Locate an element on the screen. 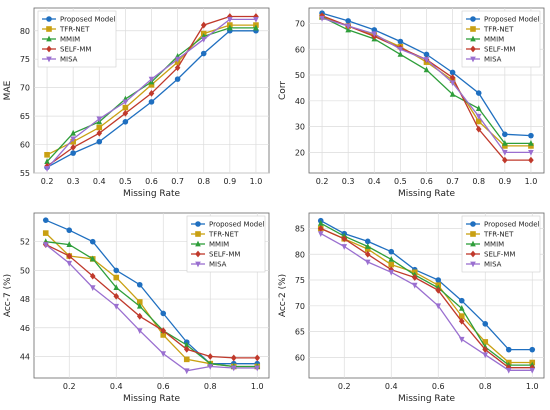 The height and width of the screenshot is (410, 550). series-misa is located at coordinates (426, 302).